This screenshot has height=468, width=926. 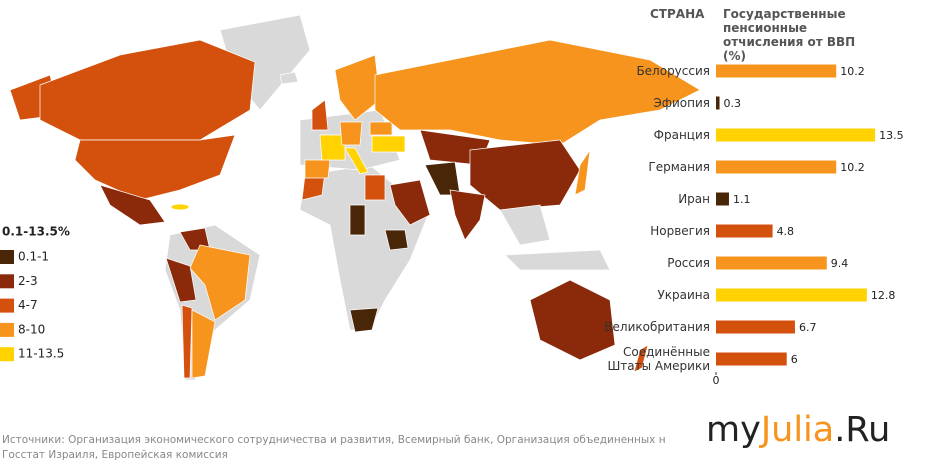 What do you see at coordinates (742, 199) in the screenshot?
I see `value-label: 1.1` at bounding box center [742, 199].